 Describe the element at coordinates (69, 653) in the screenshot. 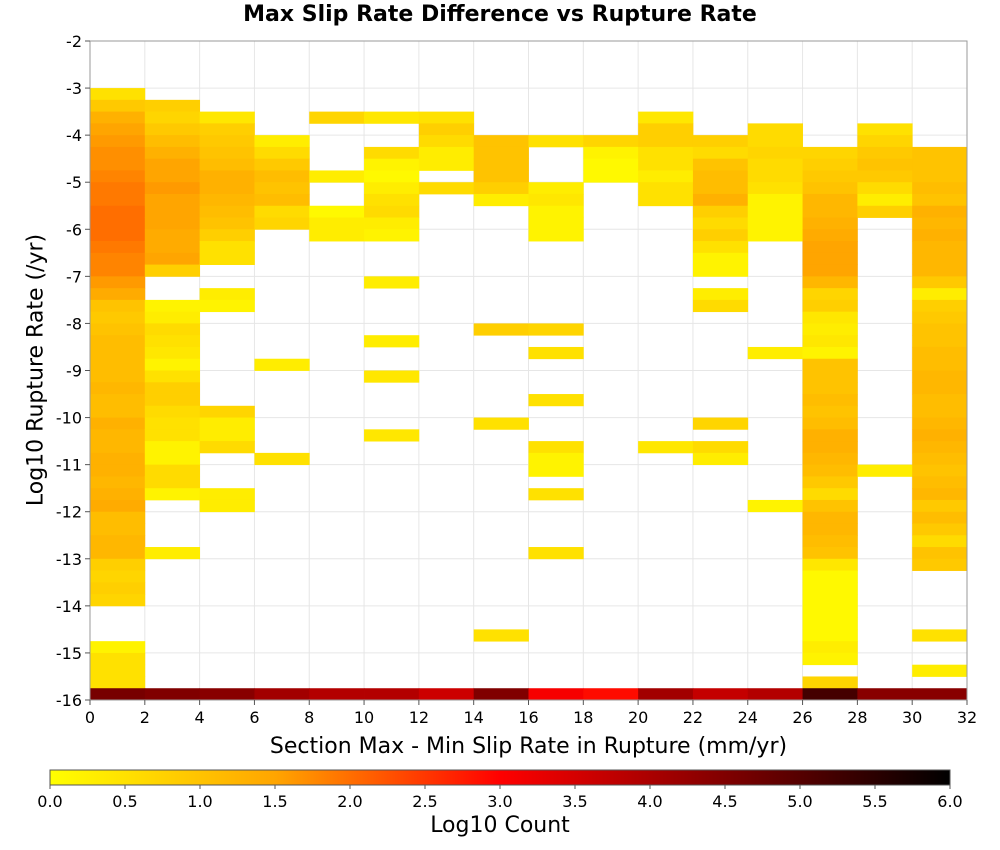

I see `y-tick-label: -15` at that location.